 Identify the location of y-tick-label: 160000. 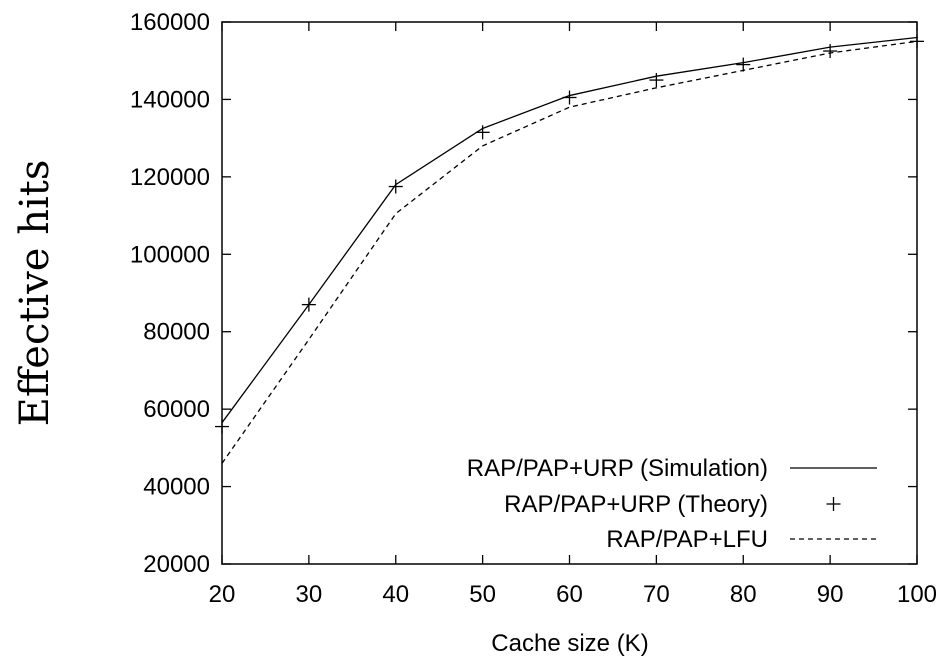
(170, 22).